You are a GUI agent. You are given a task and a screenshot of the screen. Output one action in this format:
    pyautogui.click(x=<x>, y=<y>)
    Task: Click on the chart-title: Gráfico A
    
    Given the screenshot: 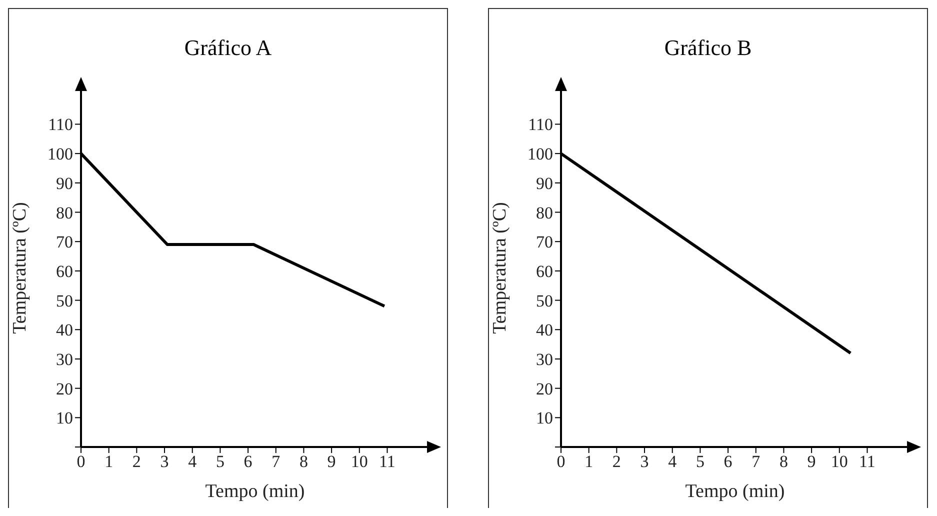 What is the action you would take?
    pyautogui.click(x=228, y=48)
    